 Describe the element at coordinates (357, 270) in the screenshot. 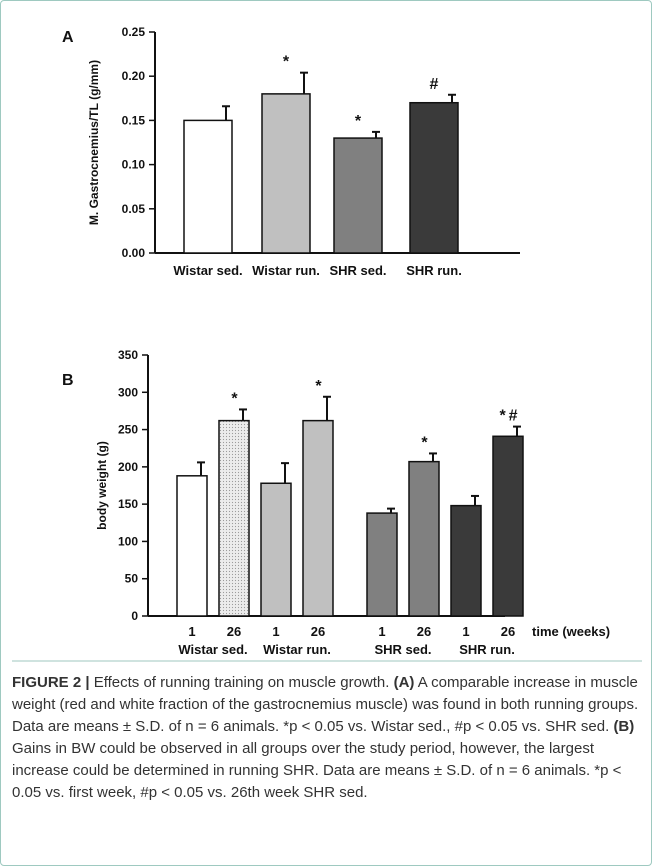

I see `panel-a-category-label: SHR sed.` at that location.